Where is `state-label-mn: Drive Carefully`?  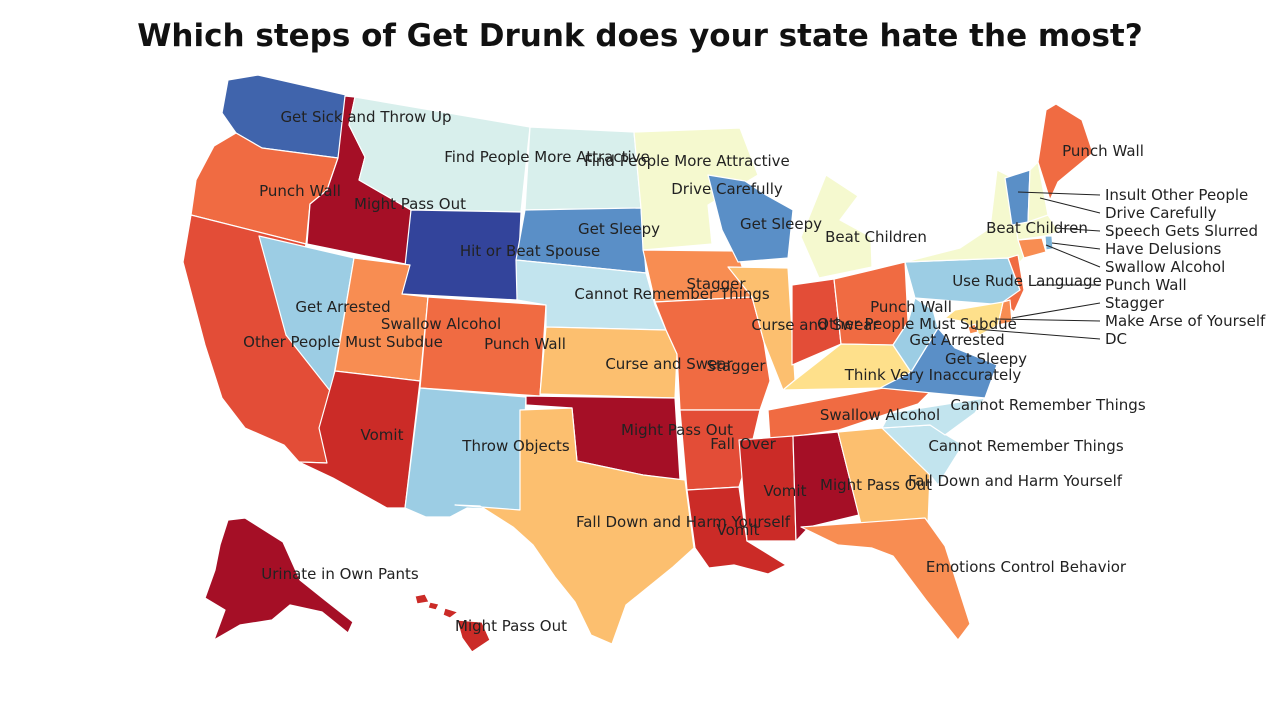
state-label-mn: Drive Carefully is located at coordinates (727, 189).